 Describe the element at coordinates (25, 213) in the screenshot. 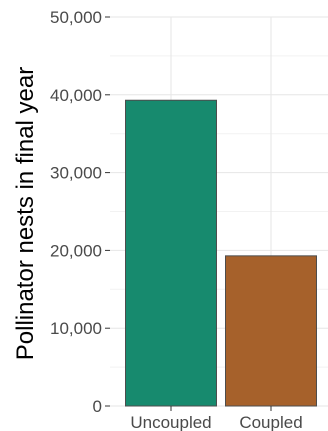

I see `y-axis-label: Pollinator nests in final year` at that location.